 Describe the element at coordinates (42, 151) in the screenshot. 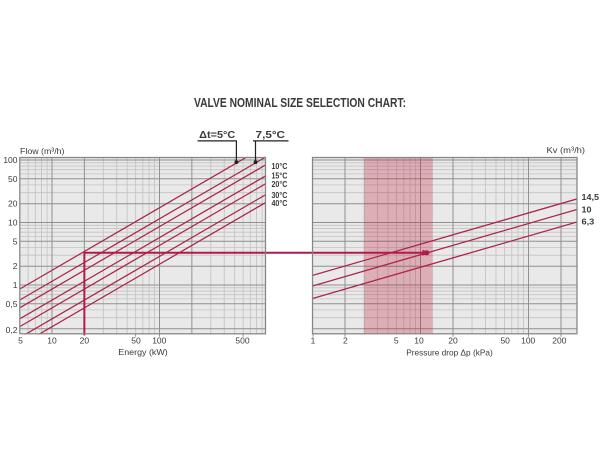

I see `svg-text: Flow (m³/h)` at that location.